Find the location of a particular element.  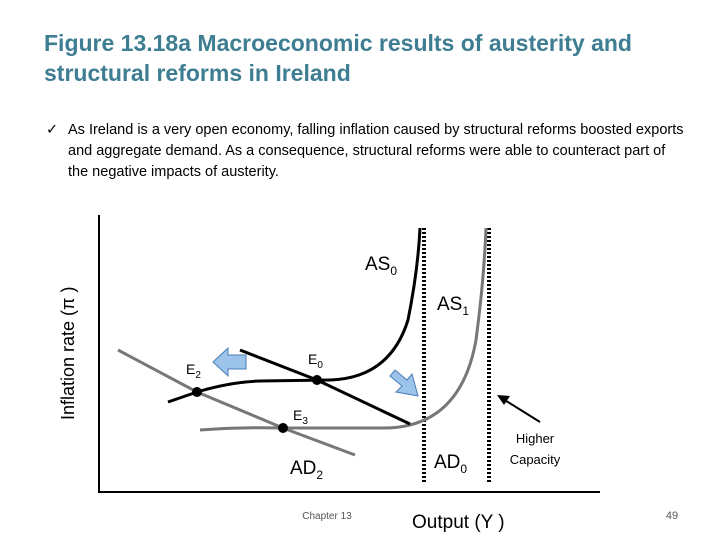

as0-curve is located at coordinates (294, 315).